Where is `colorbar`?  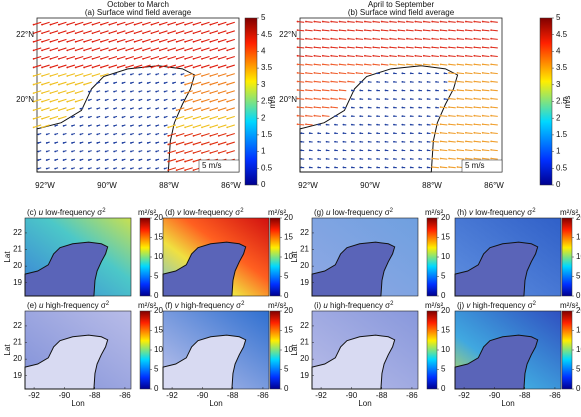
colorbar is located at coordinates (567, 350).